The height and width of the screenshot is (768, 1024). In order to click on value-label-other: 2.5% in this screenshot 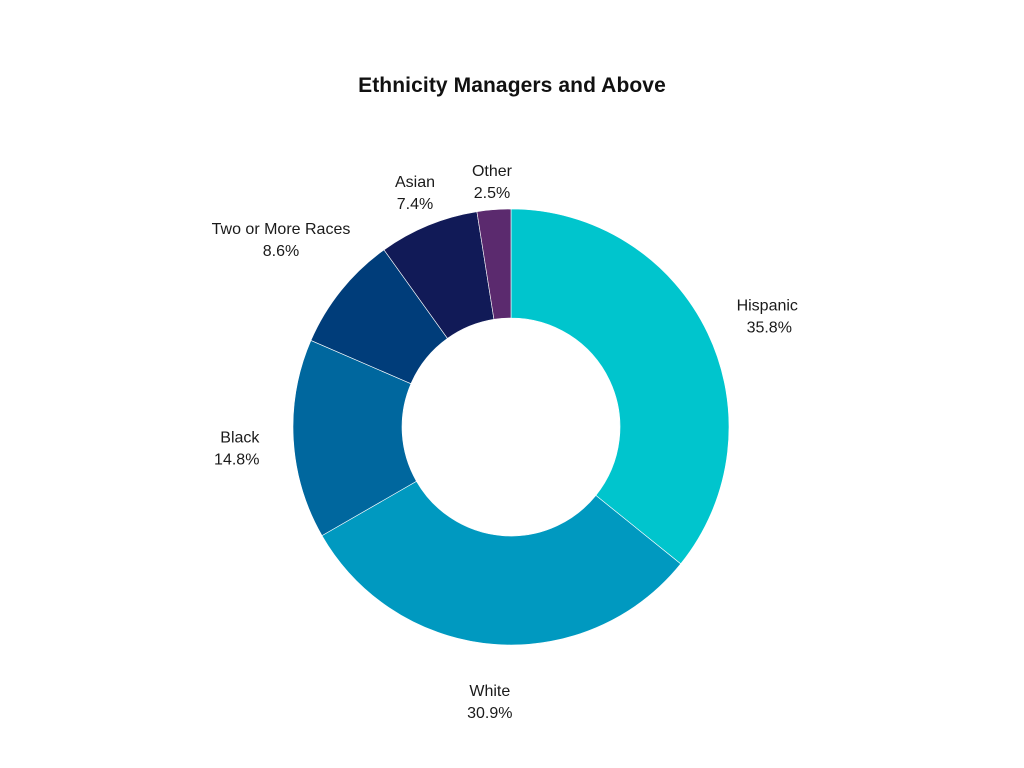, I will do `click(492, 193)`.